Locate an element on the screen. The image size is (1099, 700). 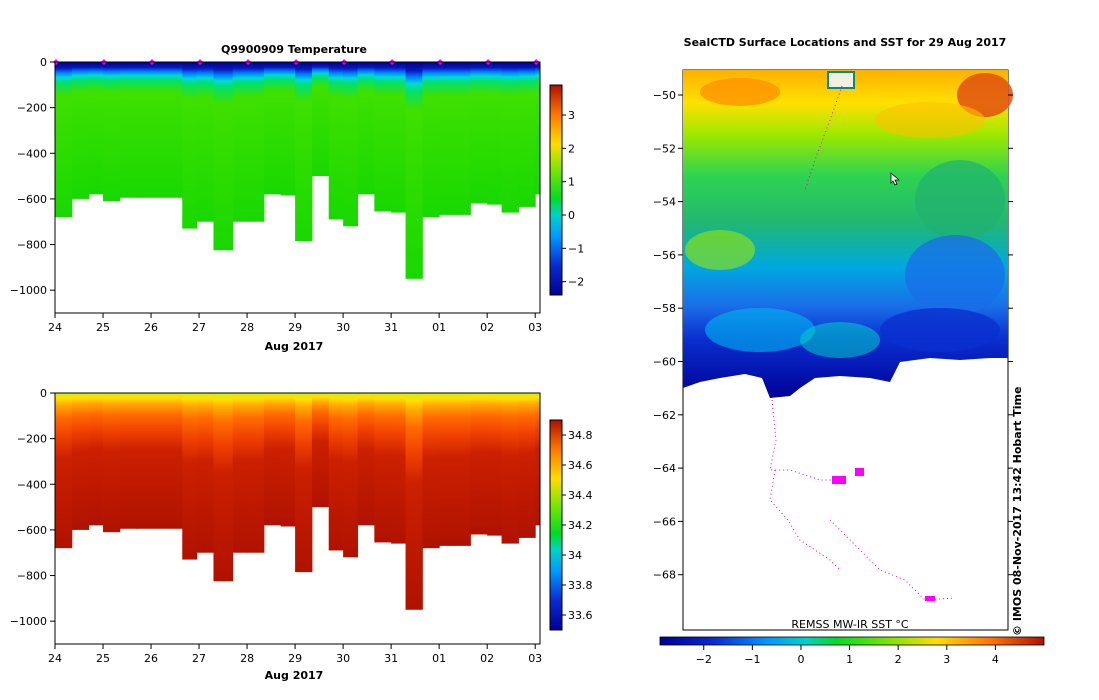
lat-tick-label: −68 is located at coordinates (664, 575).